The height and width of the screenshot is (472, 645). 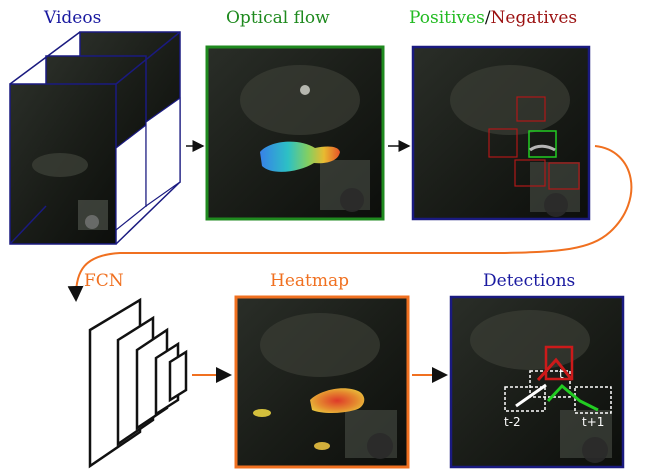 I want to click on heat-blob-main, so click(x=337, y=400).